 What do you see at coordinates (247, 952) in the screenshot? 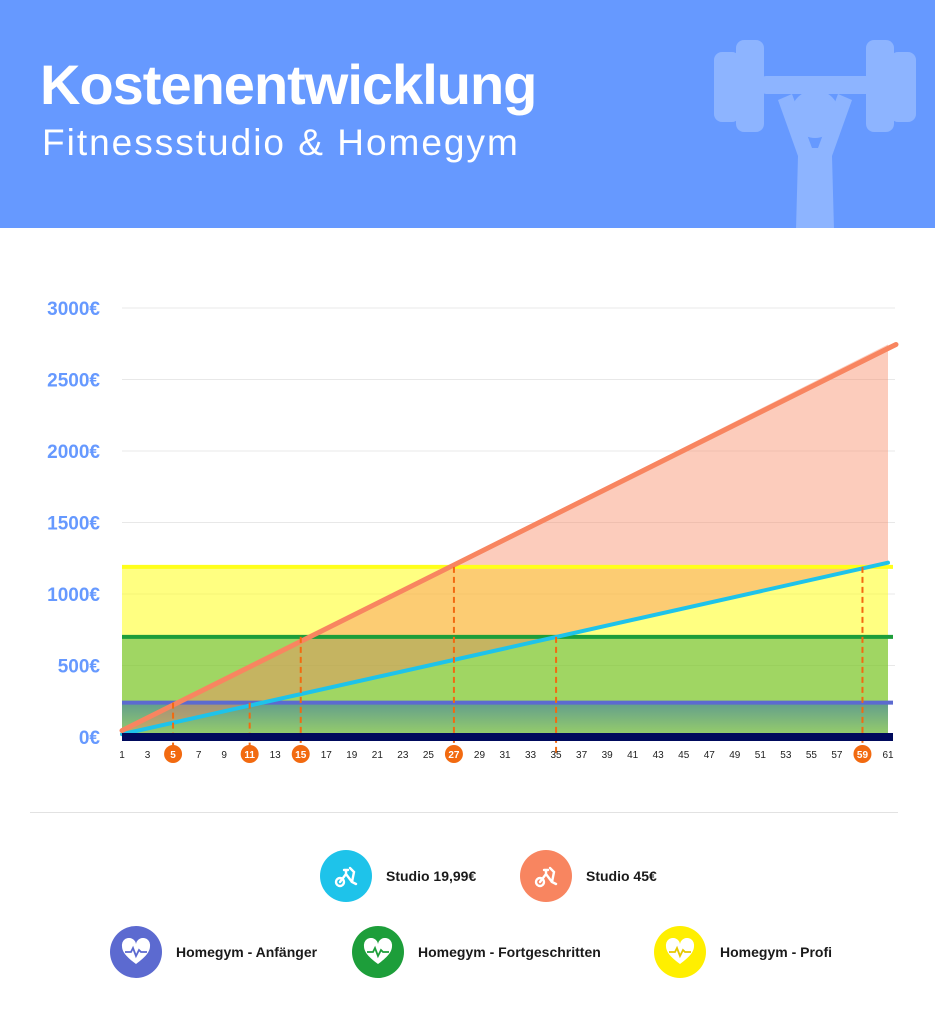
I see `legend-label-homegym-anfaenger: Homegym - Anfänger` at bounding box center [247, 952].